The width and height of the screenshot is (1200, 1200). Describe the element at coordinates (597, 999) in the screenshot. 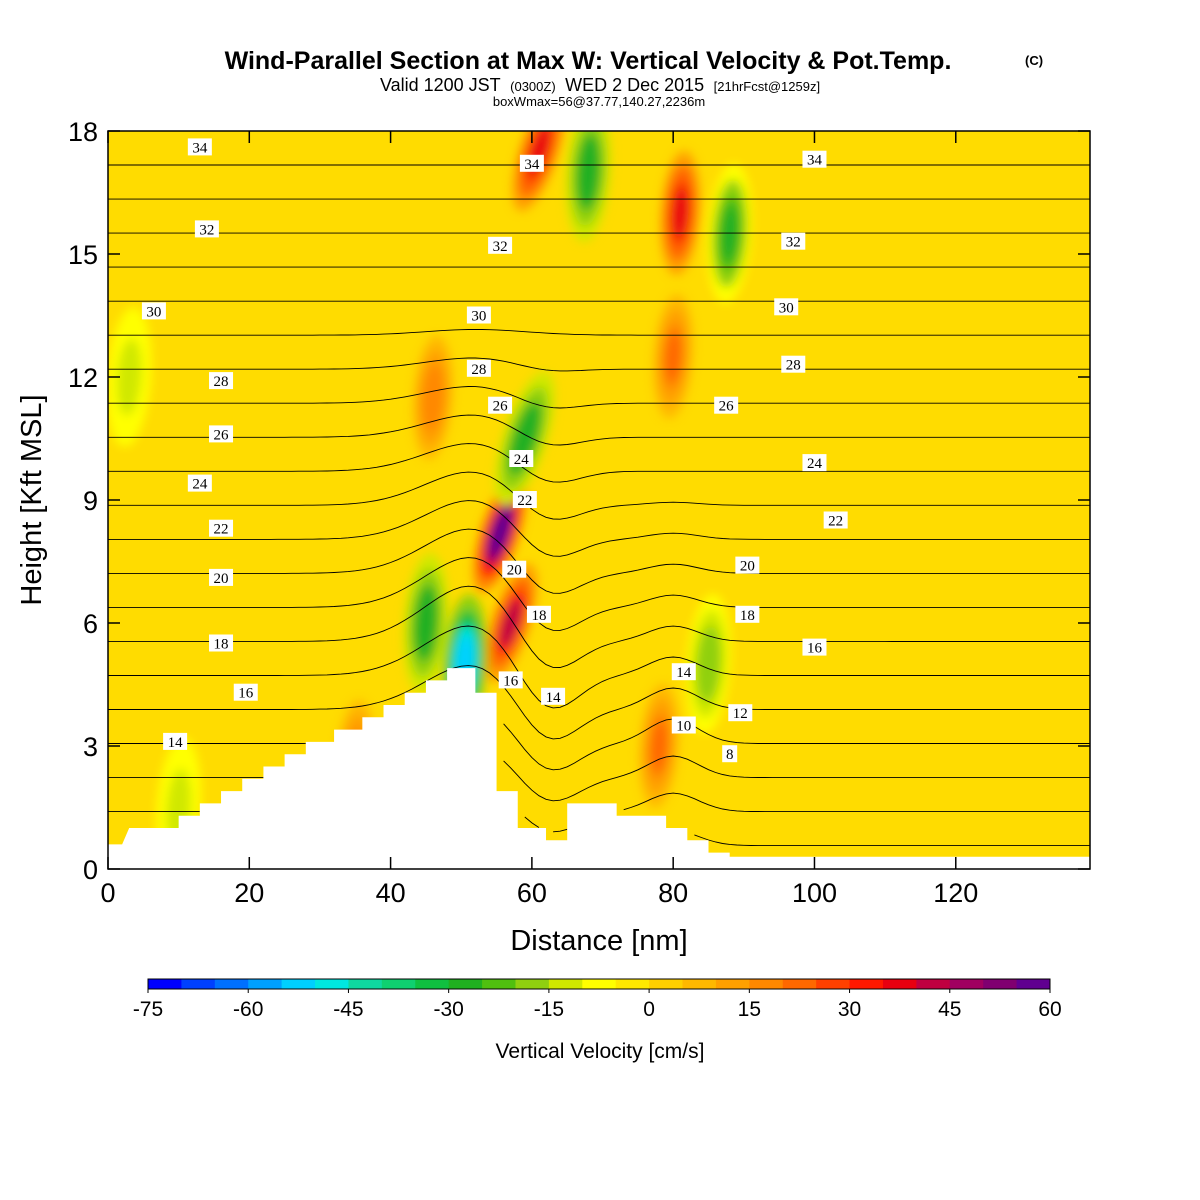

I see `colorbar: -75 -60 -45 -30 -15 0 15 30 45 60` at that location.